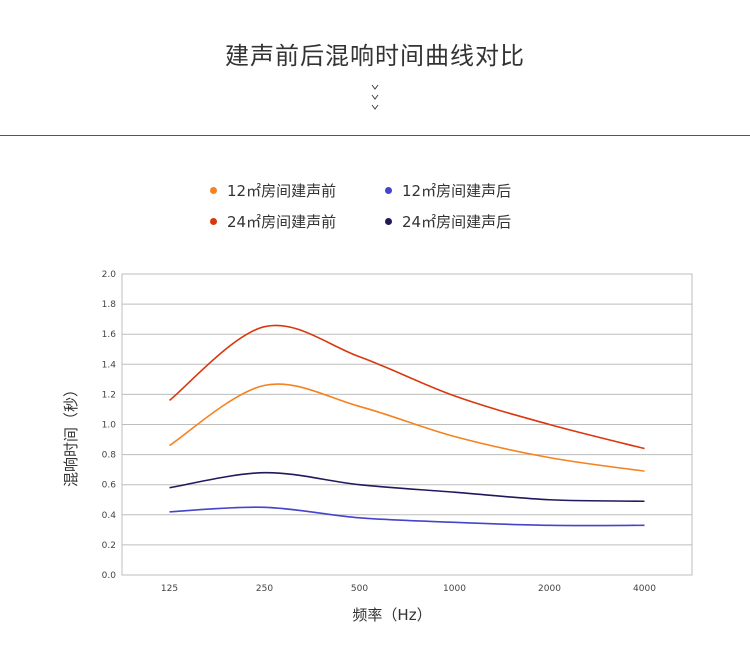 This screenshot has height=659, width=750. Describe the element at coordinates (109, 426) in the screenshot. I see `y-tick-label: 1.0` at that location.